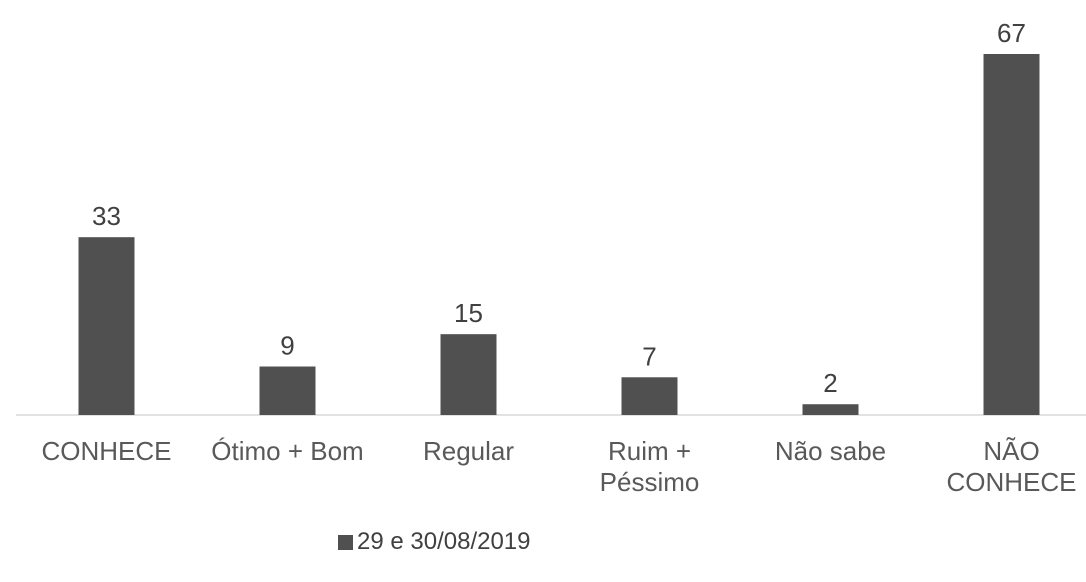 The height and width of the screenshot is (582, 1086). I want to click on data-label: 15, so click(468, 313).